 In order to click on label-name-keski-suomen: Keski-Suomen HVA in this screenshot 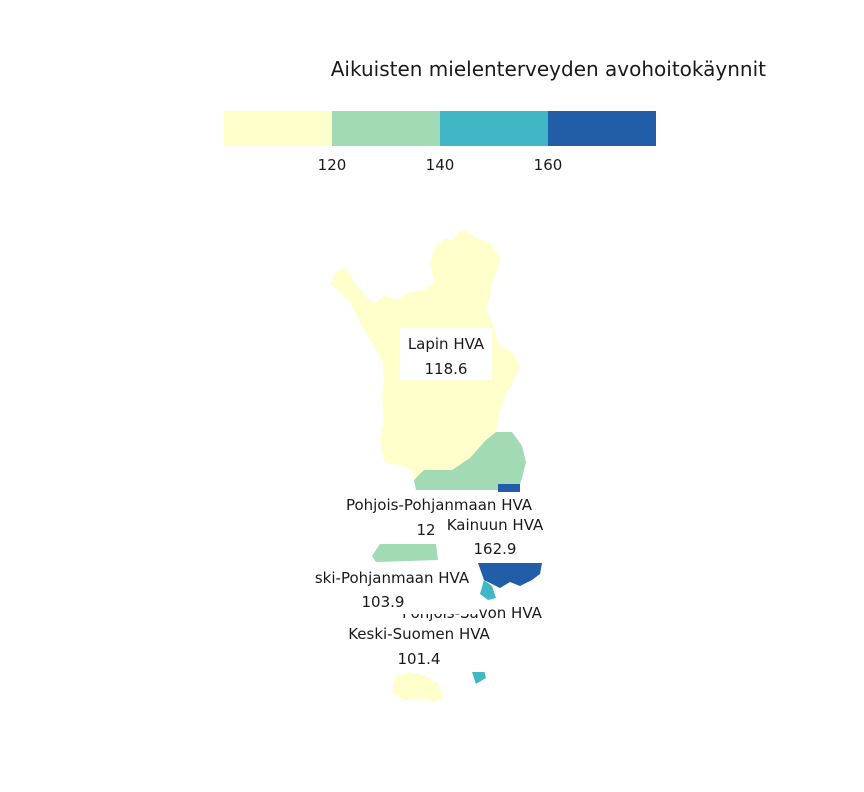, I will do `click(419, 634)`.